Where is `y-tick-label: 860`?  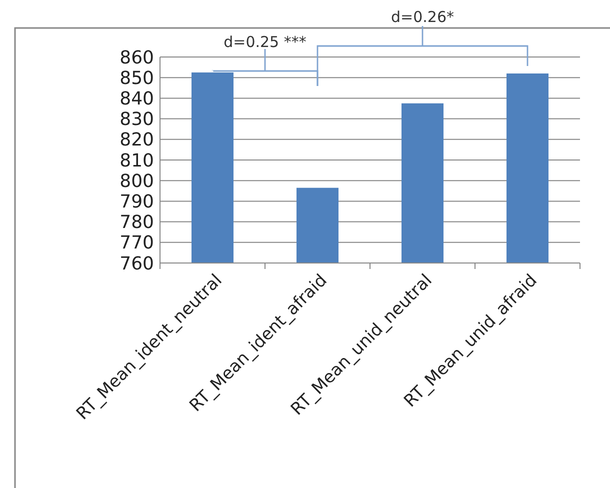
y-tick-label: 860 is located at coordinates (137, 57).